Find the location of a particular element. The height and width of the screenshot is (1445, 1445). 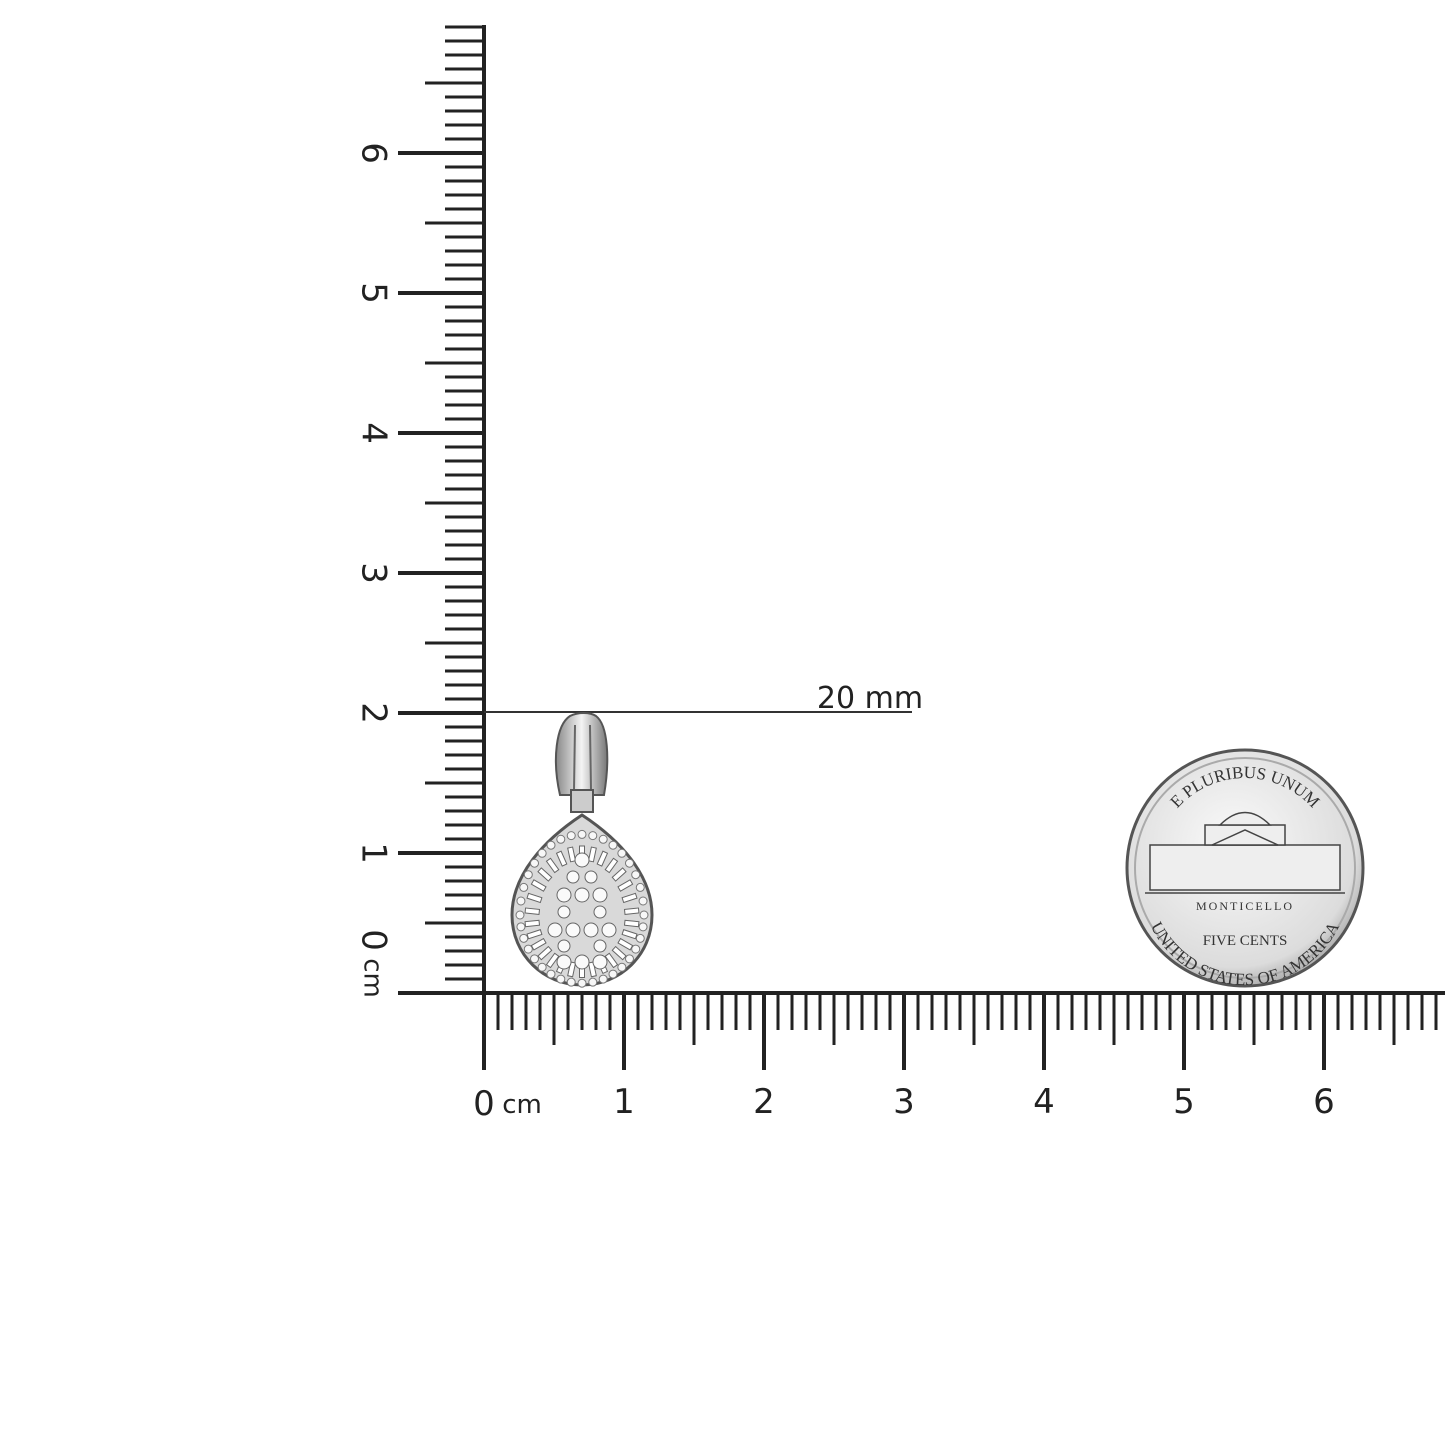

pendant-bail is located at coordinates (581, 754).